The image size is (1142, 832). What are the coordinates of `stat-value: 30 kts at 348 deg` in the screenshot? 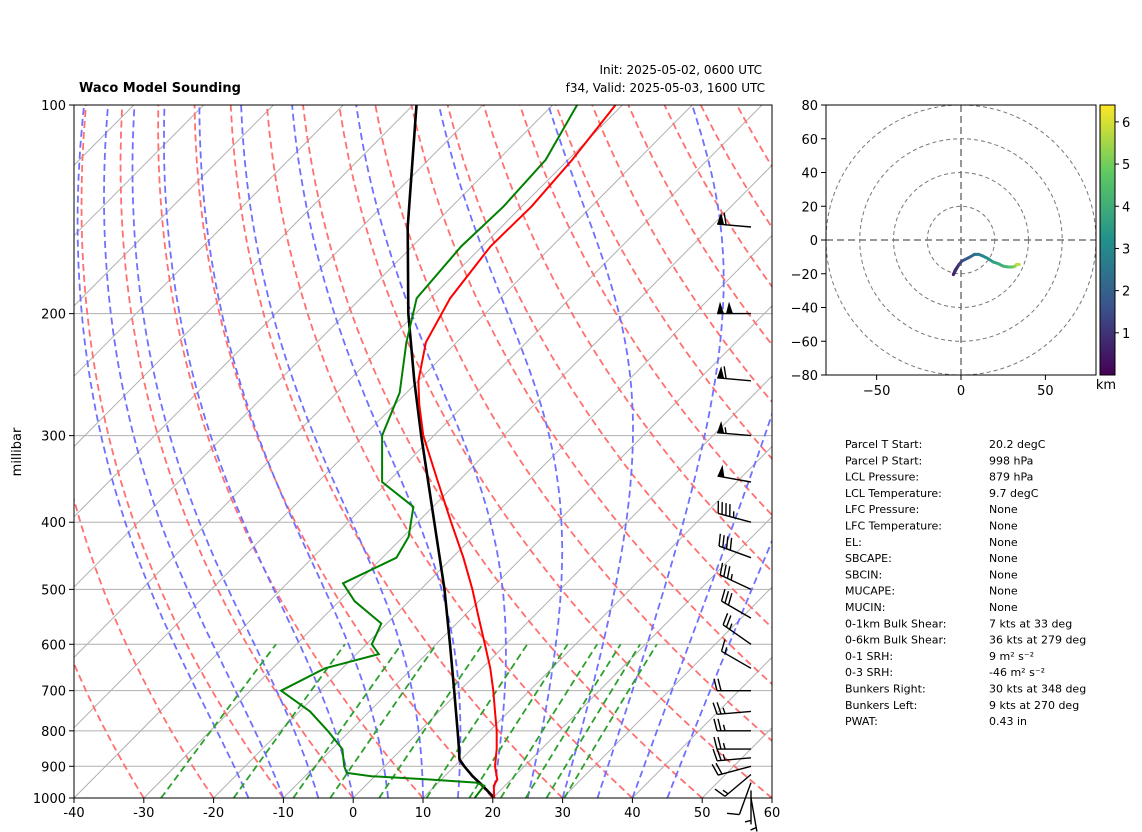 It's located at (1037, 689).